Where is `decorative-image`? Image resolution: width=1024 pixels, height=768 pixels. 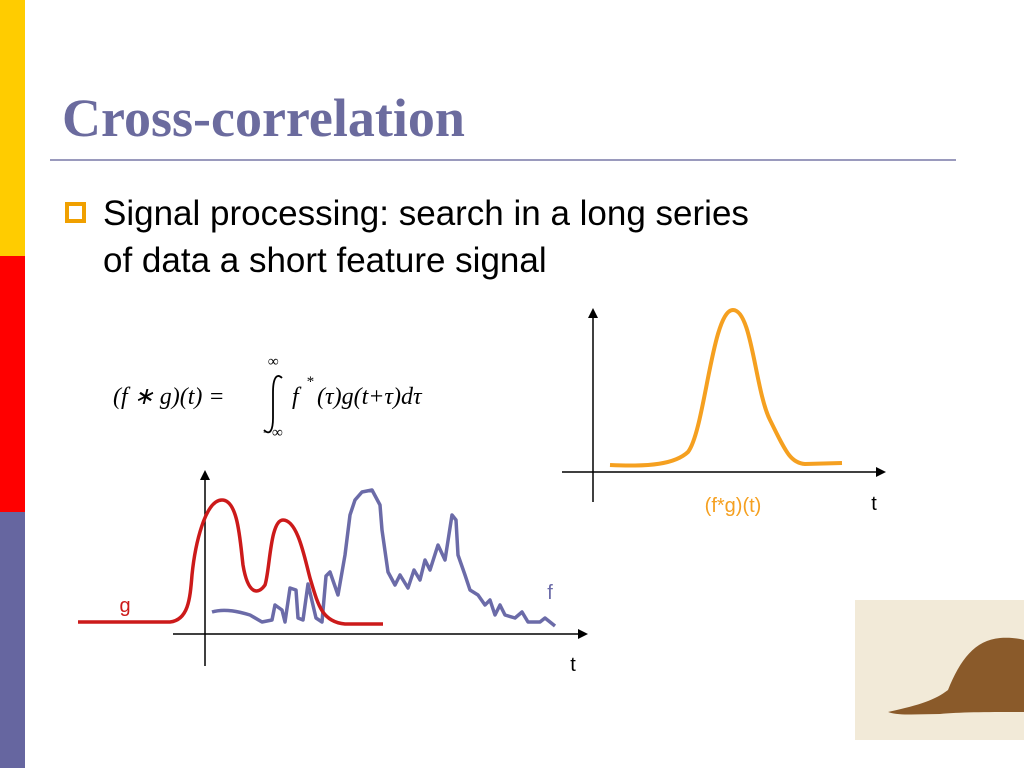
decorative-image is located at coordinates (939, 670).